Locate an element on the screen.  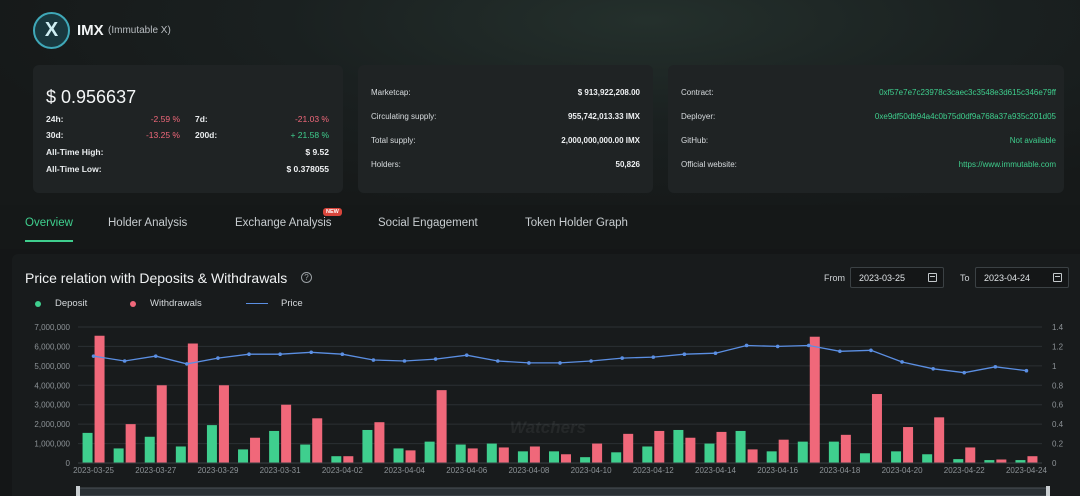
github-value: Not available is located at coordinates (1032, 140).